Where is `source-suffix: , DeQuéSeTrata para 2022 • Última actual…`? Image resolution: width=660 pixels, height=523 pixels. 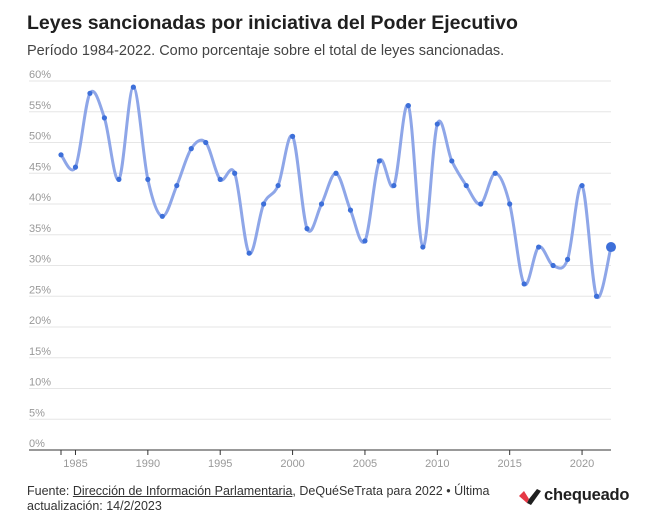
source-suffix: , DeQuéSeTrata para 2022 • Última actual… is located at coordinates (258, 498).